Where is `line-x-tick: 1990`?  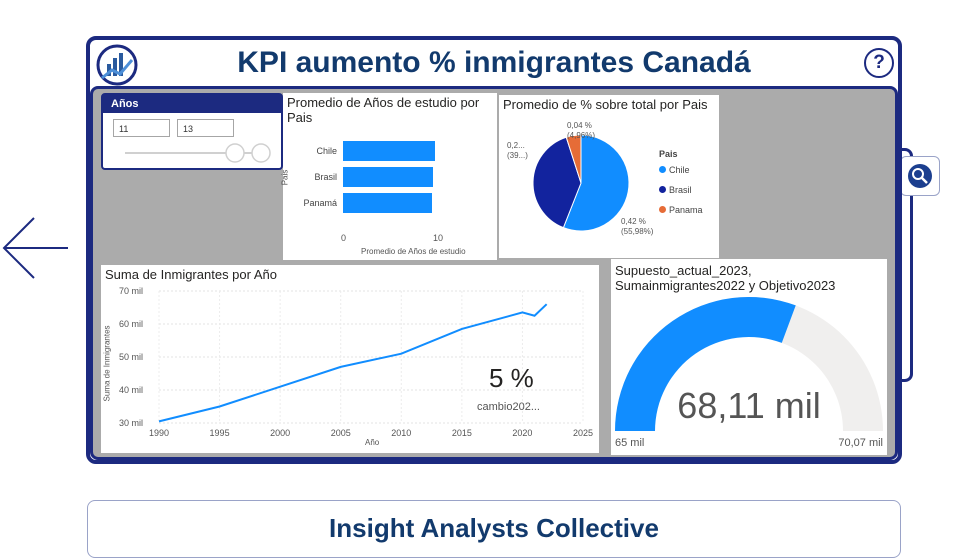
line-x-tick: 1990 is located at coordinates (159, 433).